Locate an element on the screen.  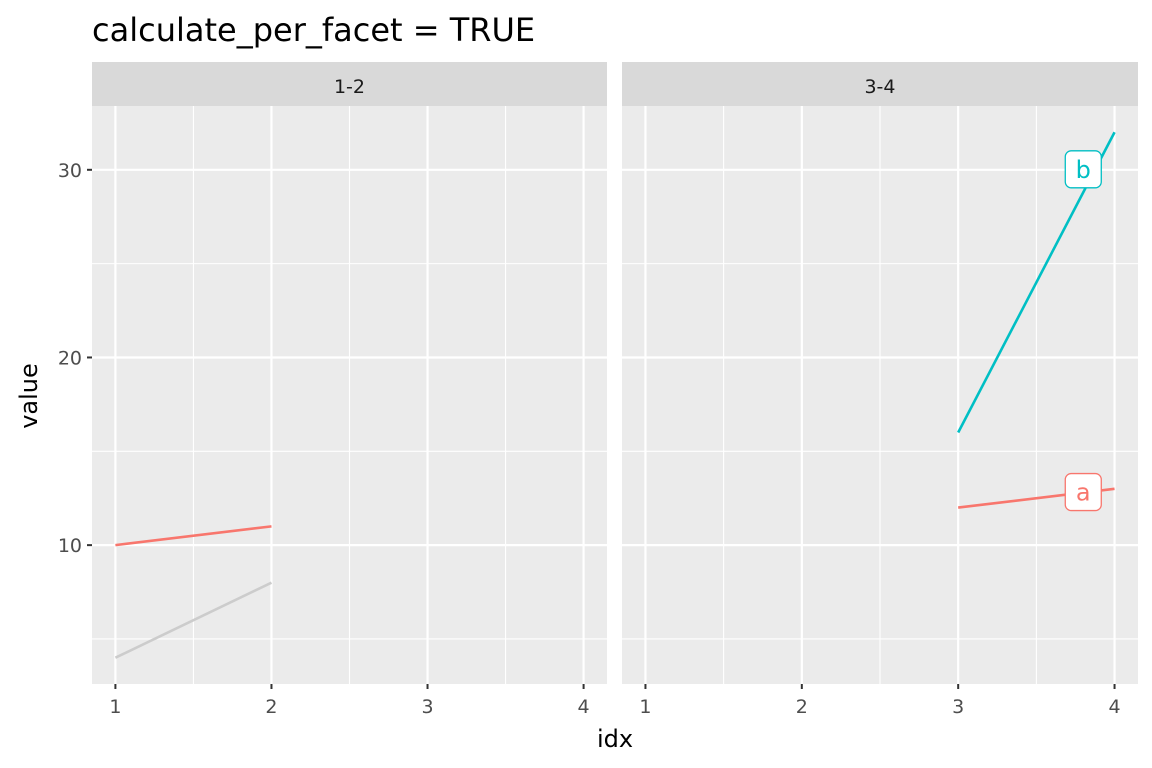
series-label-text: a is located at coordinates (1083, 493).